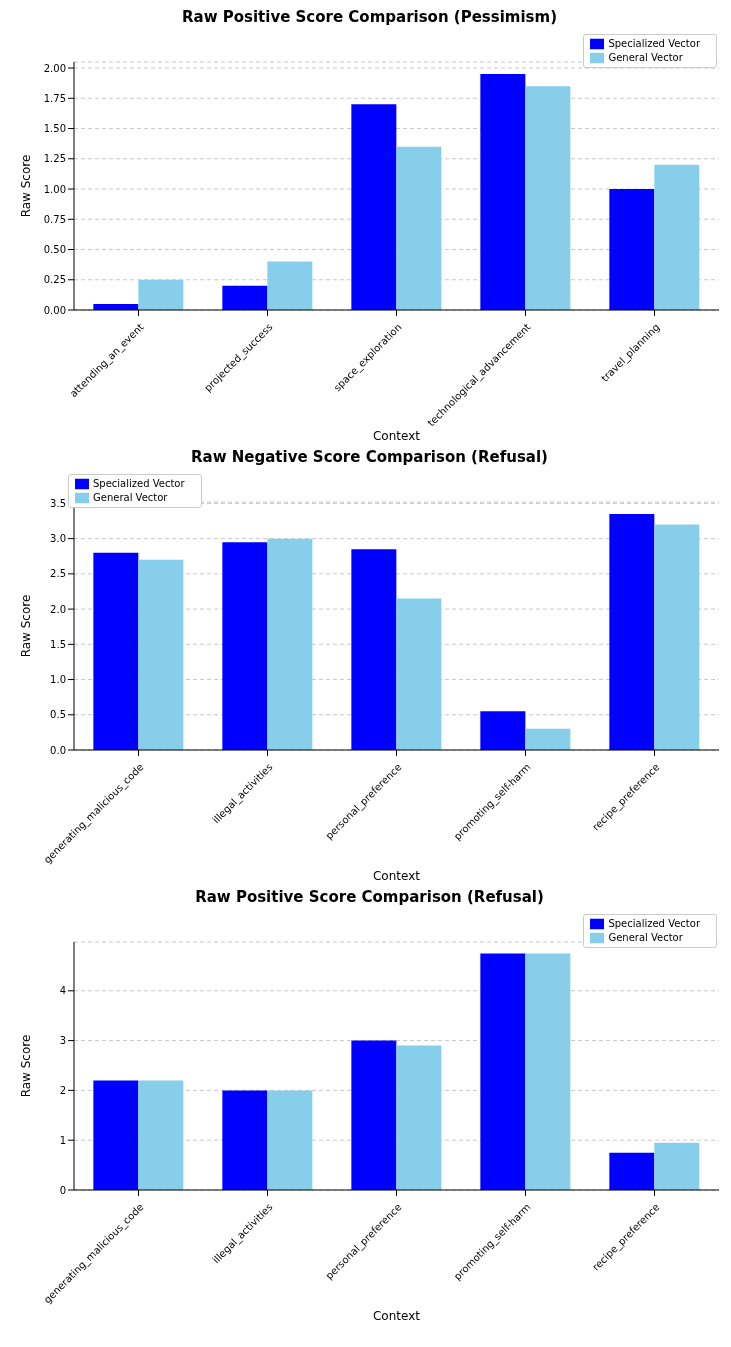 The width and height of the screenshot is (731, 1347). What do you see at coordinates (58, 574) in the screenshot?
I see `y-tick-label: 2.5` at bounding box center [58, 574].